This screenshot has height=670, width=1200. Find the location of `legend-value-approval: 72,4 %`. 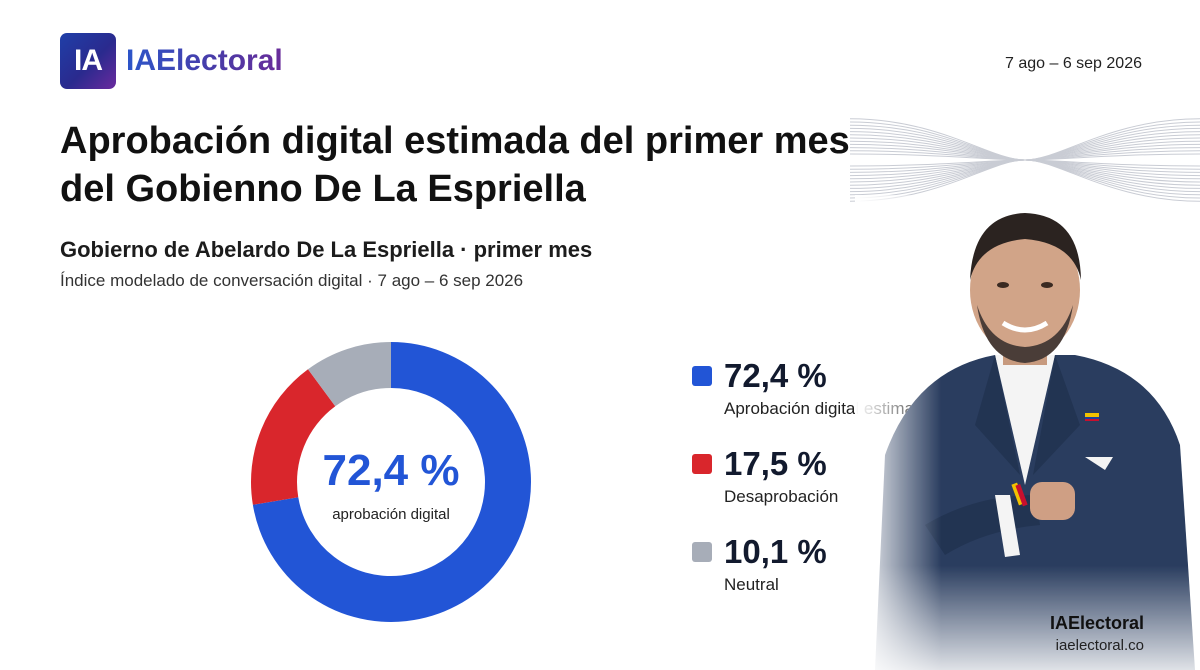

legend-value-approval: 72,4 % is located at coordinates (775, 375).